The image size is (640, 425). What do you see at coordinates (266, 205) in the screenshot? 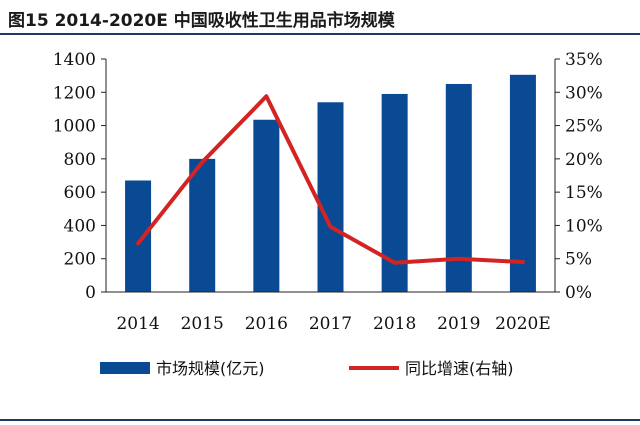
I see `bar-2016` at bounding box center [266, 205].